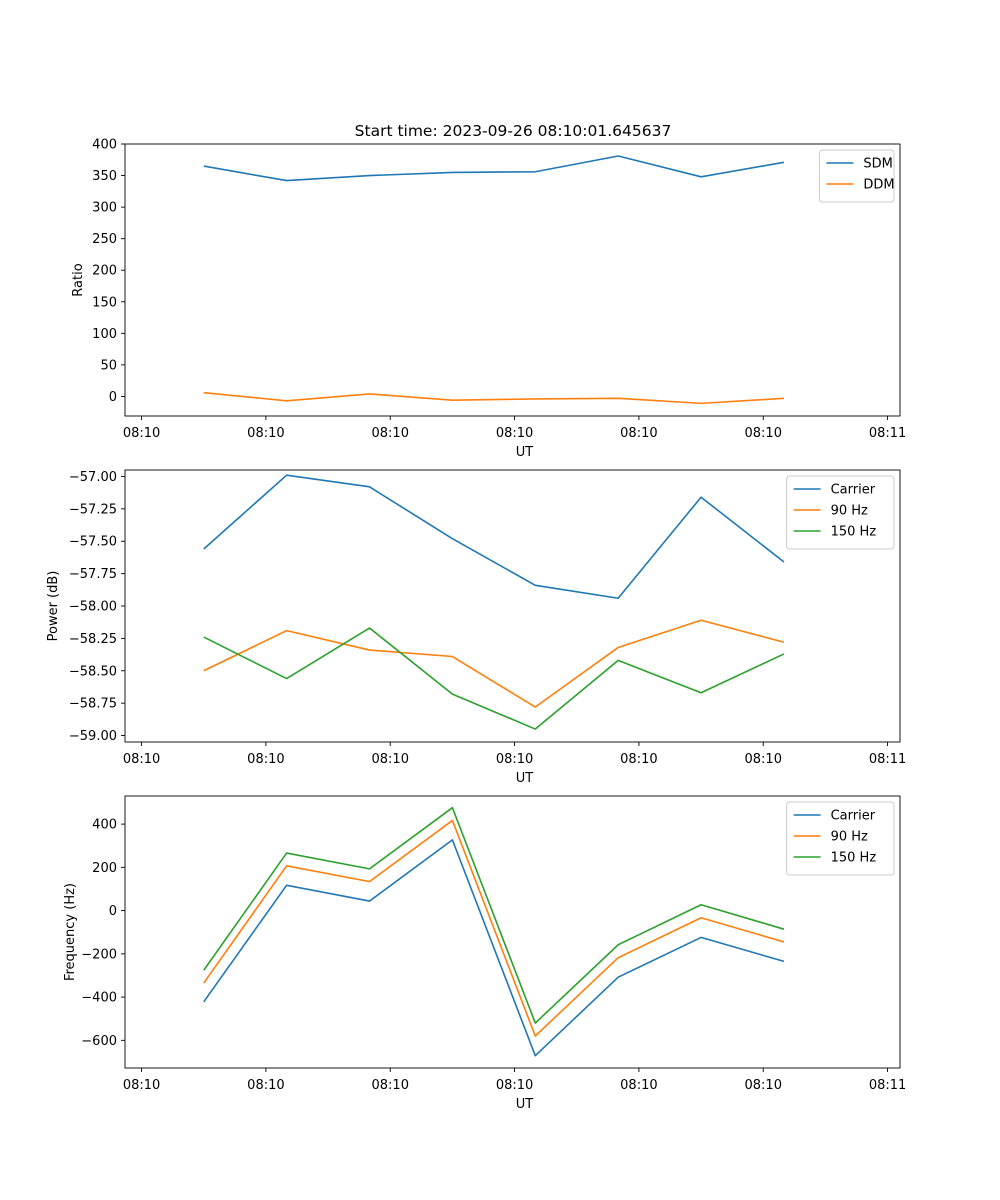  What do you see at coordinates (494, 398) in the screenshot?
I see `series-line-ddm` at bounding box center [494, 398].